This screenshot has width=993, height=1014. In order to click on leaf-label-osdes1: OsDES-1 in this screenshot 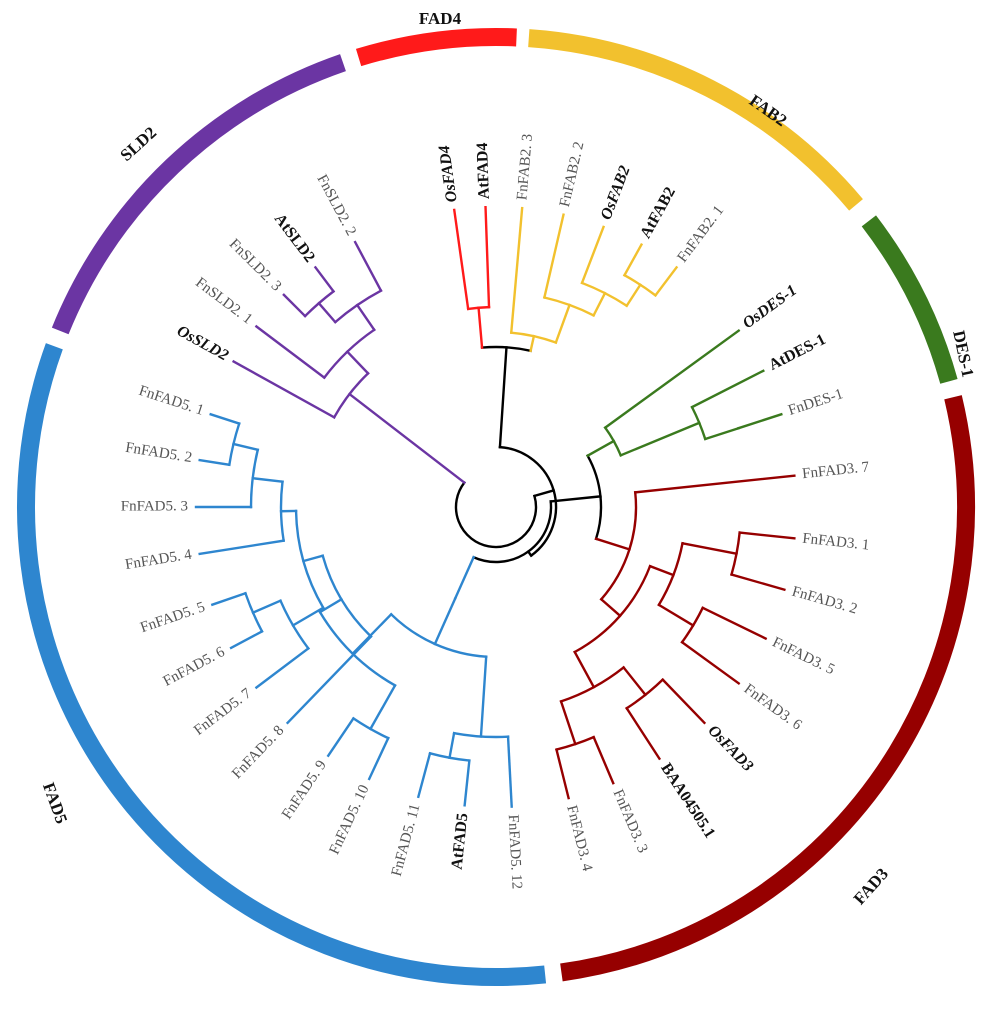, I will do `click(770, 307)`.